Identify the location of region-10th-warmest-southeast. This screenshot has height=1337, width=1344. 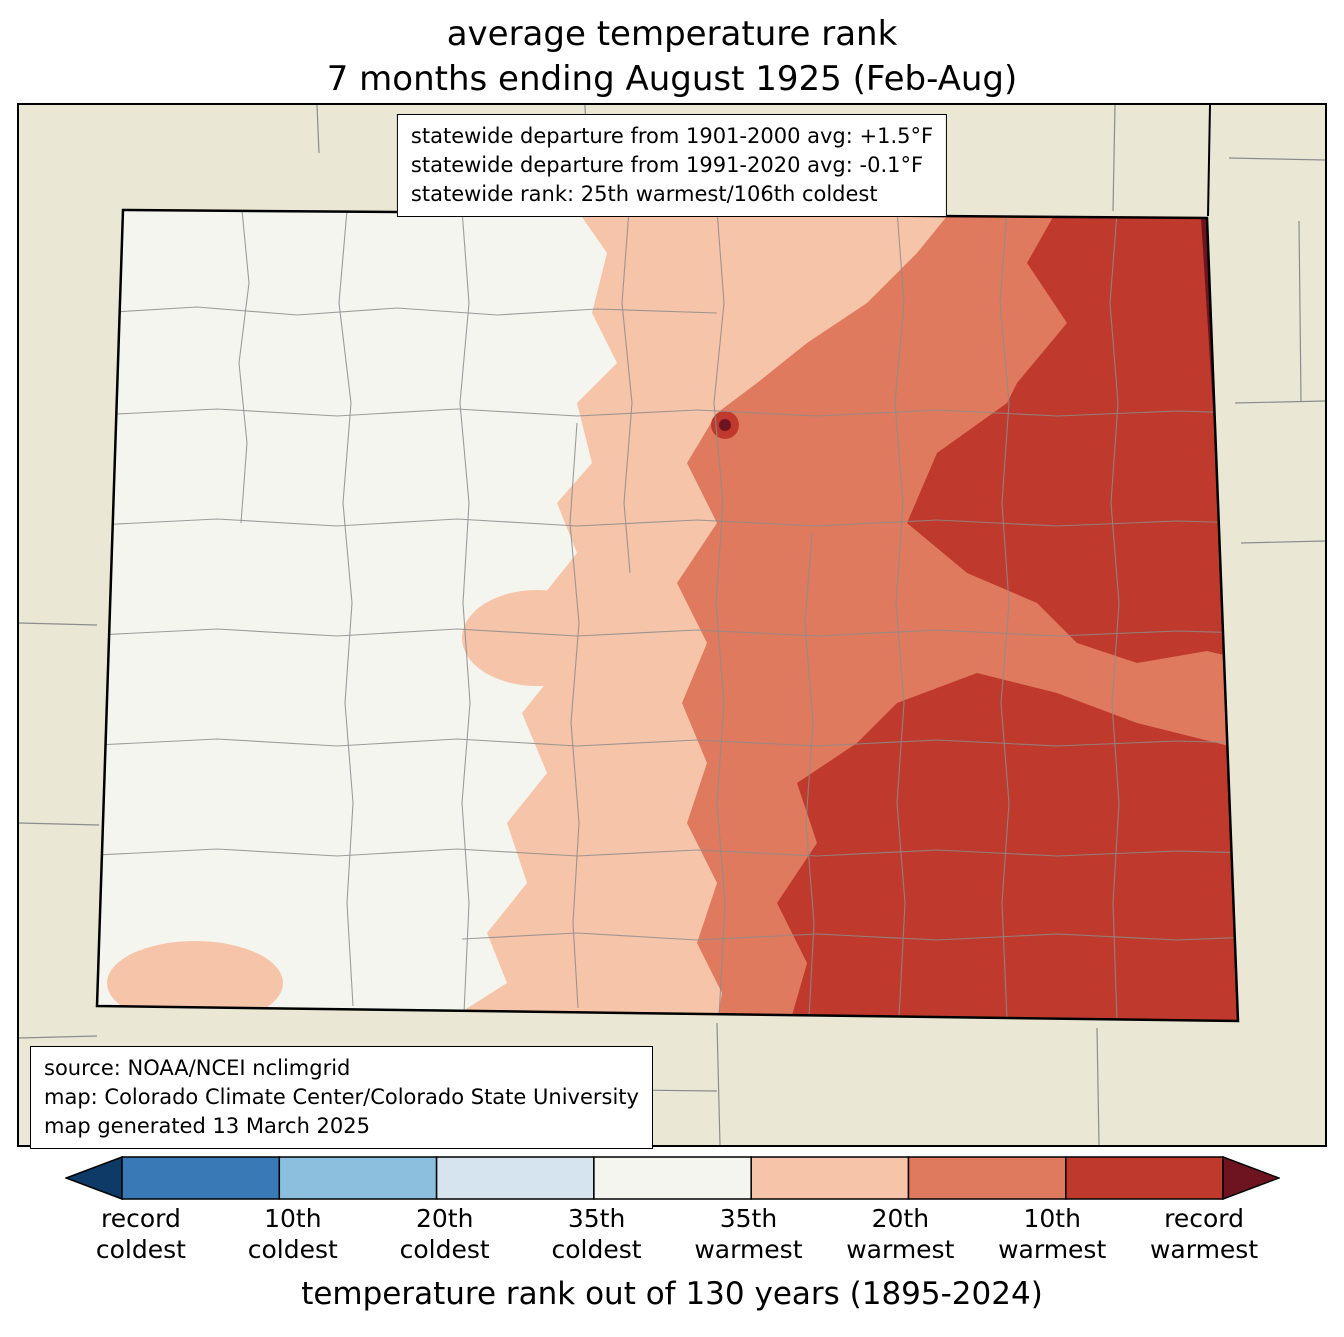
(1007, 847).